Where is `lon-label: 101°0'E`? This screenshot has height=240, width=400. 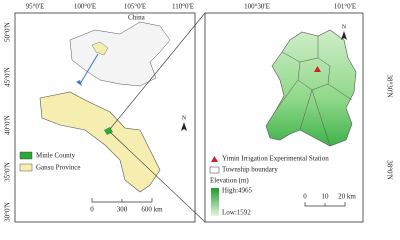 lon-label: 101°0'E is located at coordinates (345, 7).